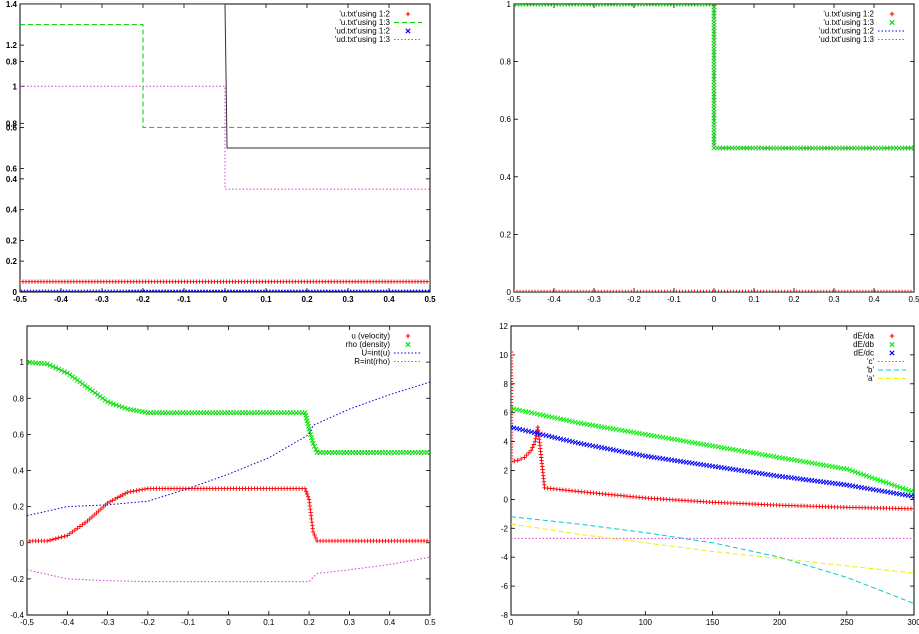 This screenshot has height=634, width=919. I want to click on y-tick-label: 2, so click(506, 471).